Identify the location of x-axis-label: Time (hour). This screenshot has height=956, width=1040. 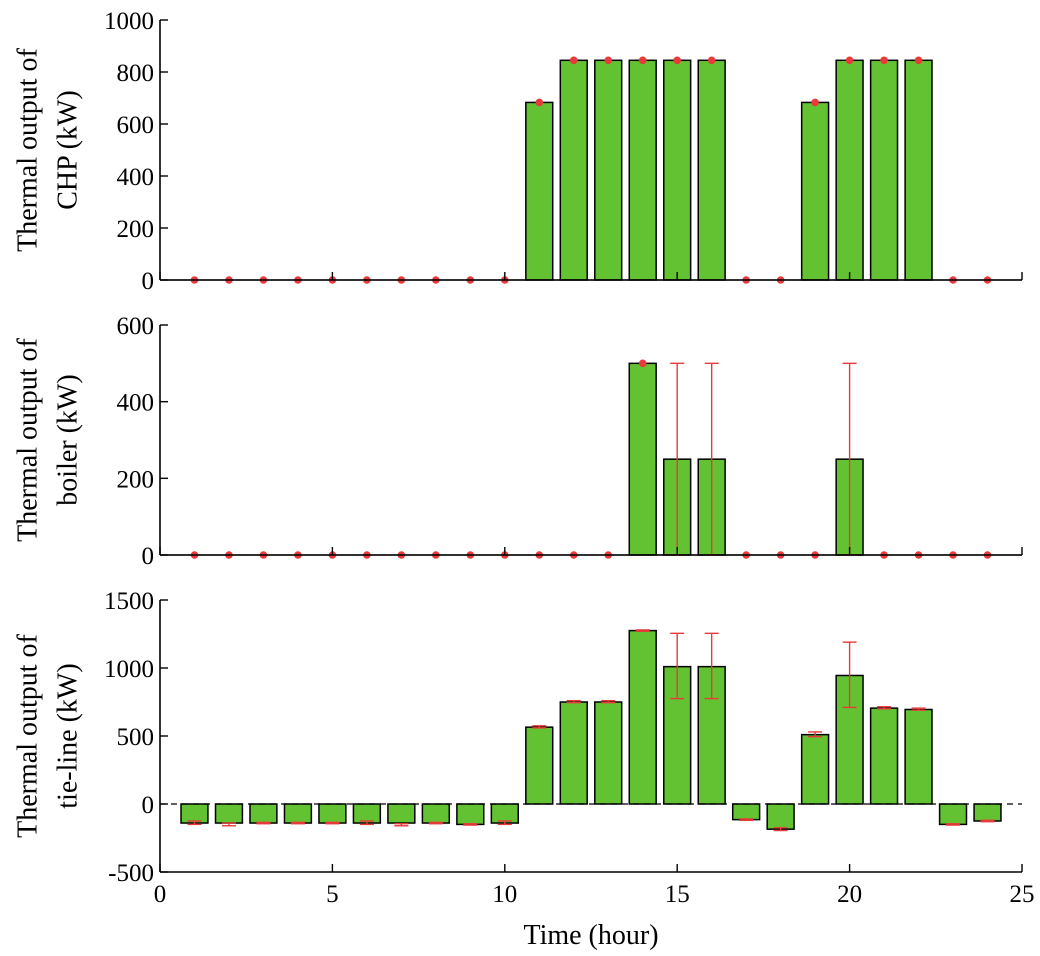
(590, 935).